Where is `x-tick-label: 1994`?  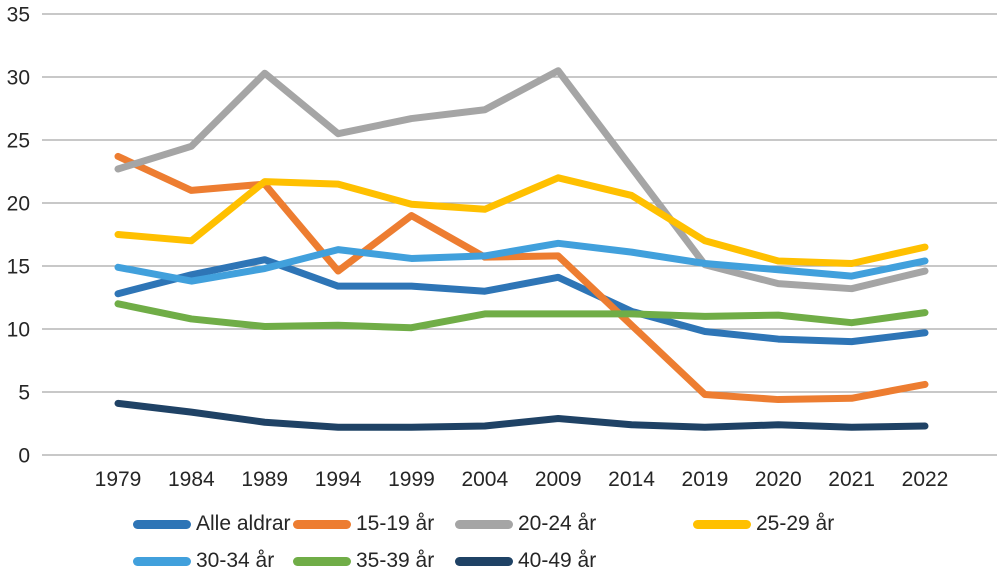 x-tick-label: 1994 is located at coordinates (338, 479).